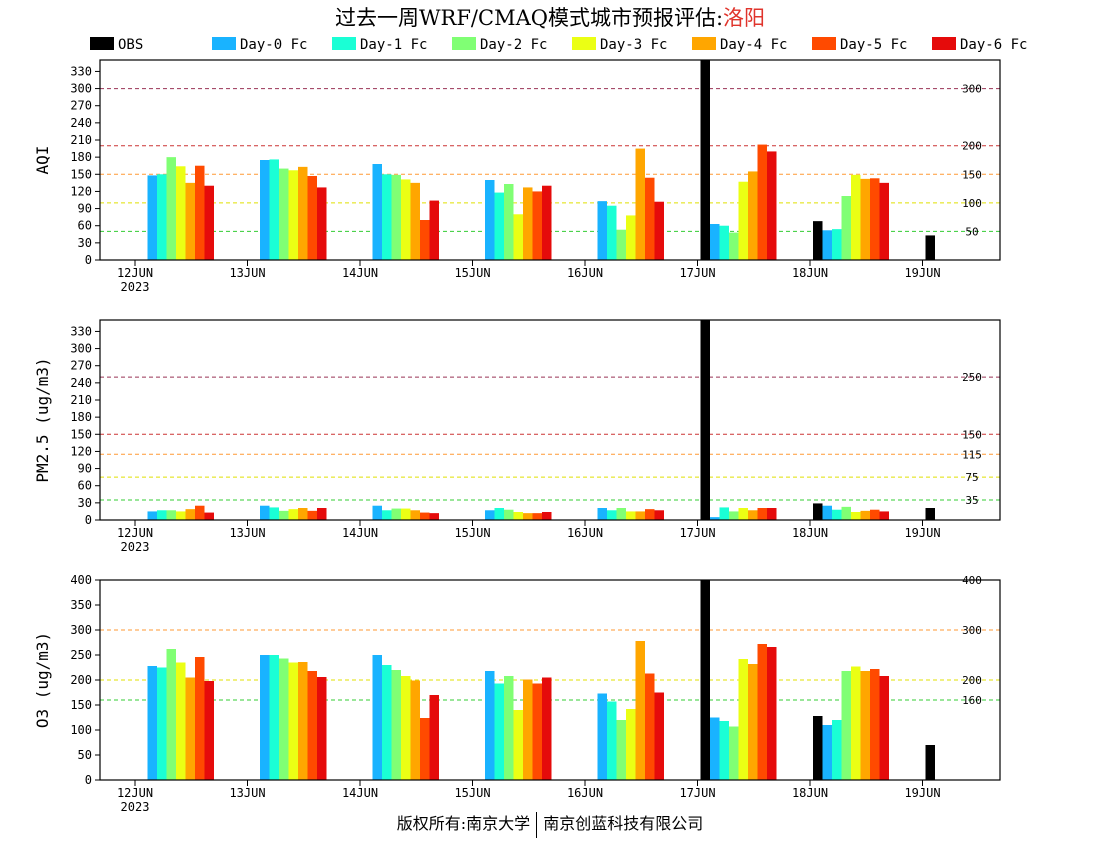  What do you see at coordinates (81, 400) in the screenshot?
I see `y-tick-label-7: 210` at bounding box center [81, 400].